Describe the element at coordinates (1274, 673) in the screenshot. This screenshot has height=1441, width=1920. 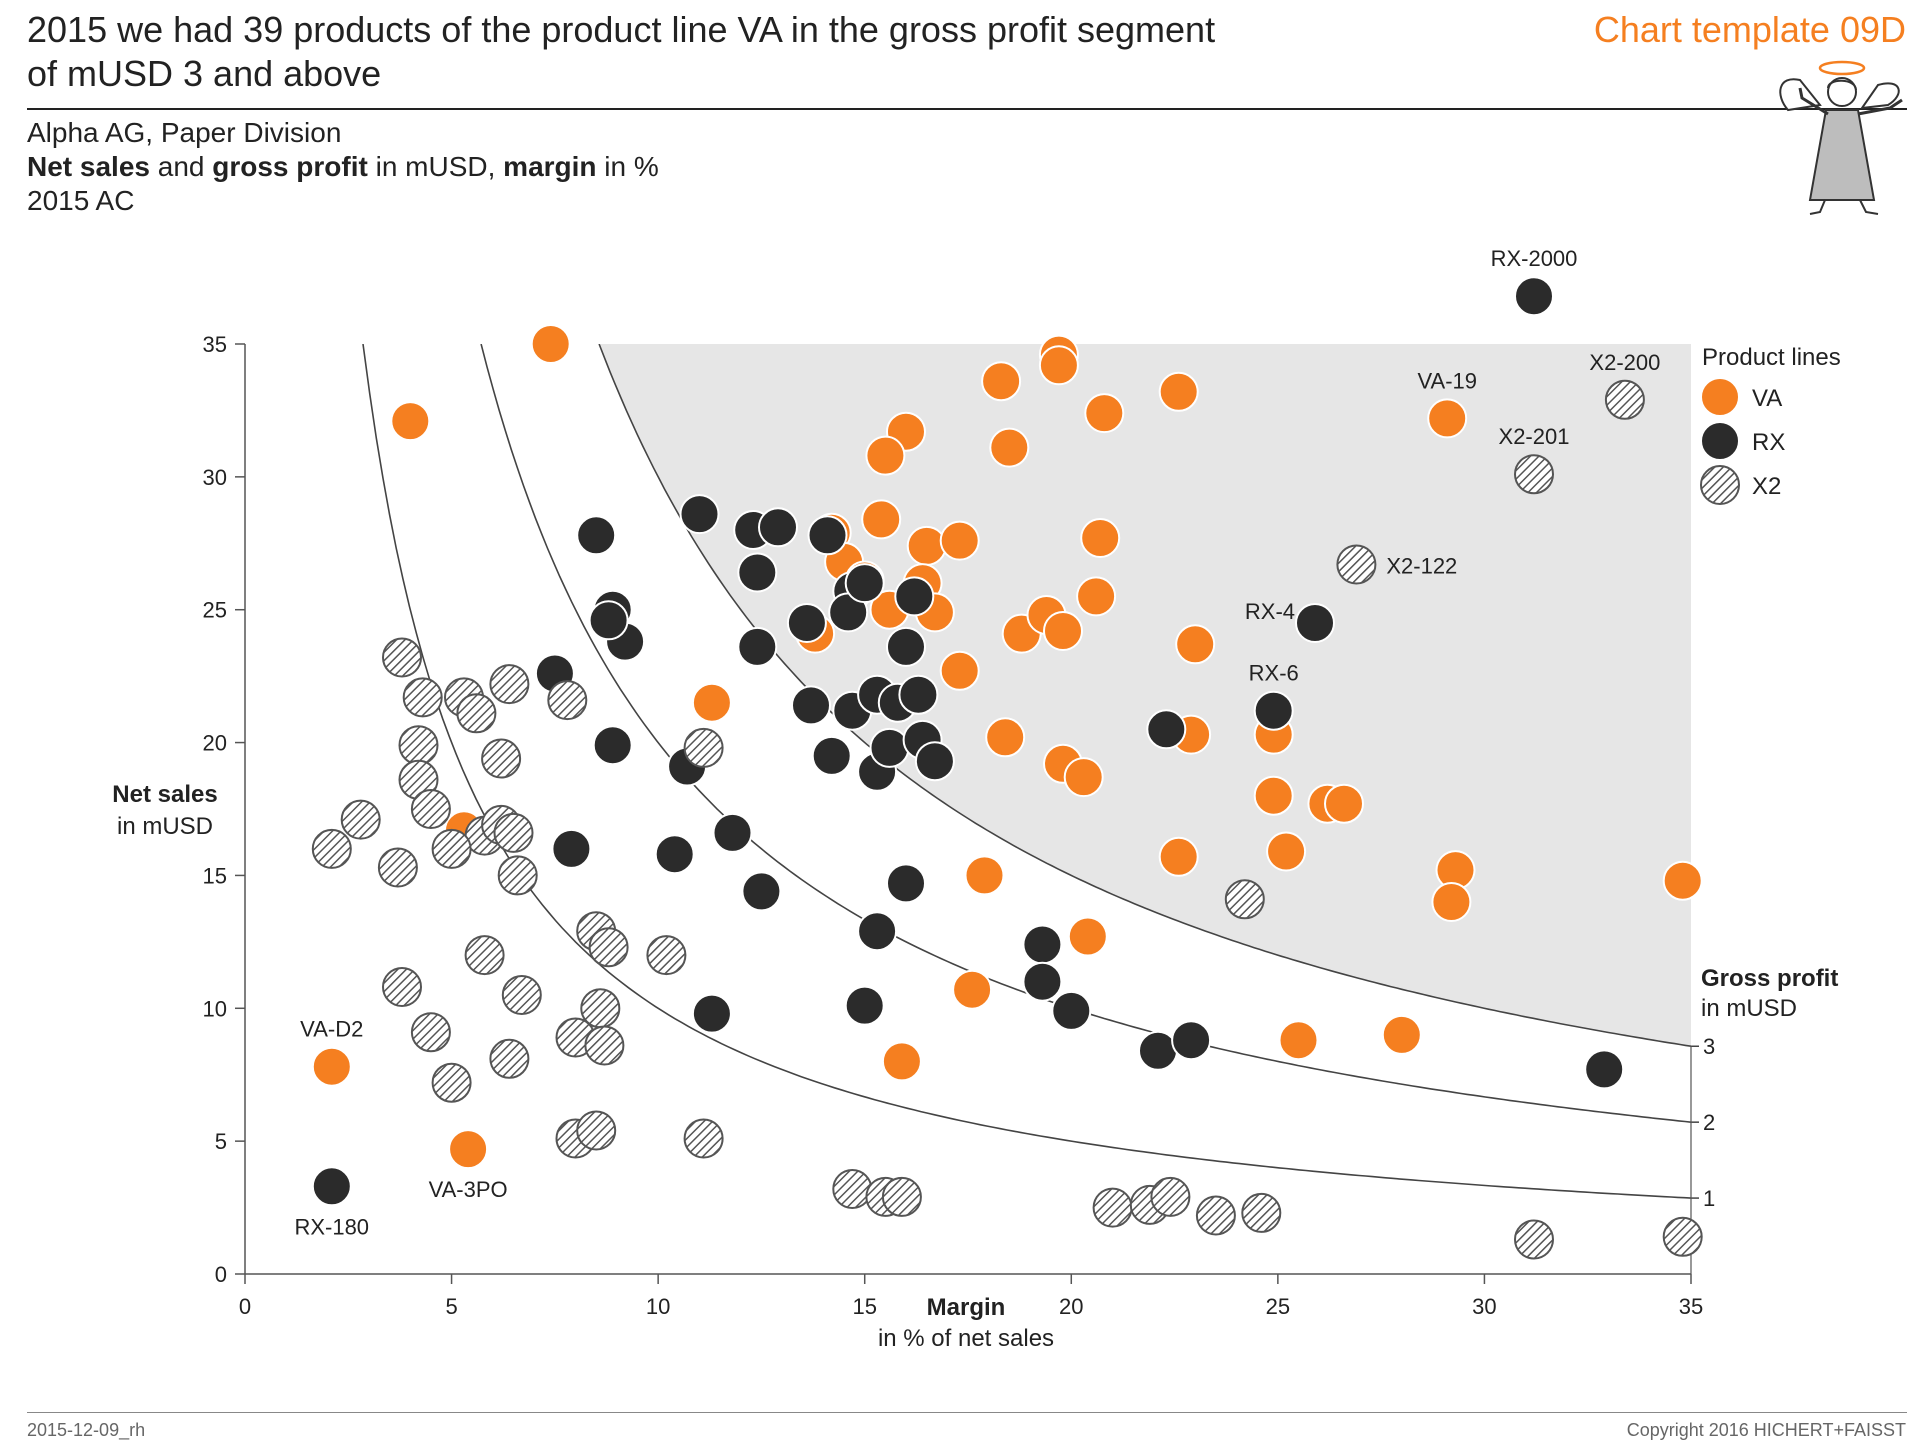
I see `point-label-rx-6: RX-6` at that location.